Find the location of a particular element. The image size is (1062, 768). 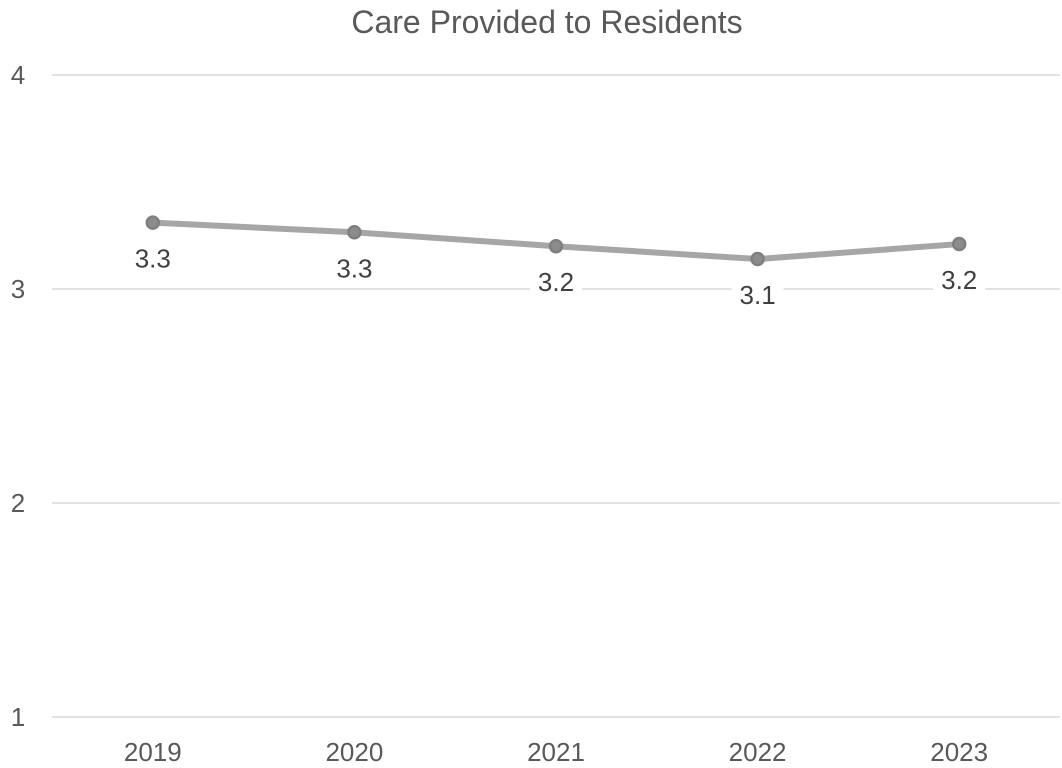

chart-title: Care Provided to Residents is located at coordinates (546, 22).